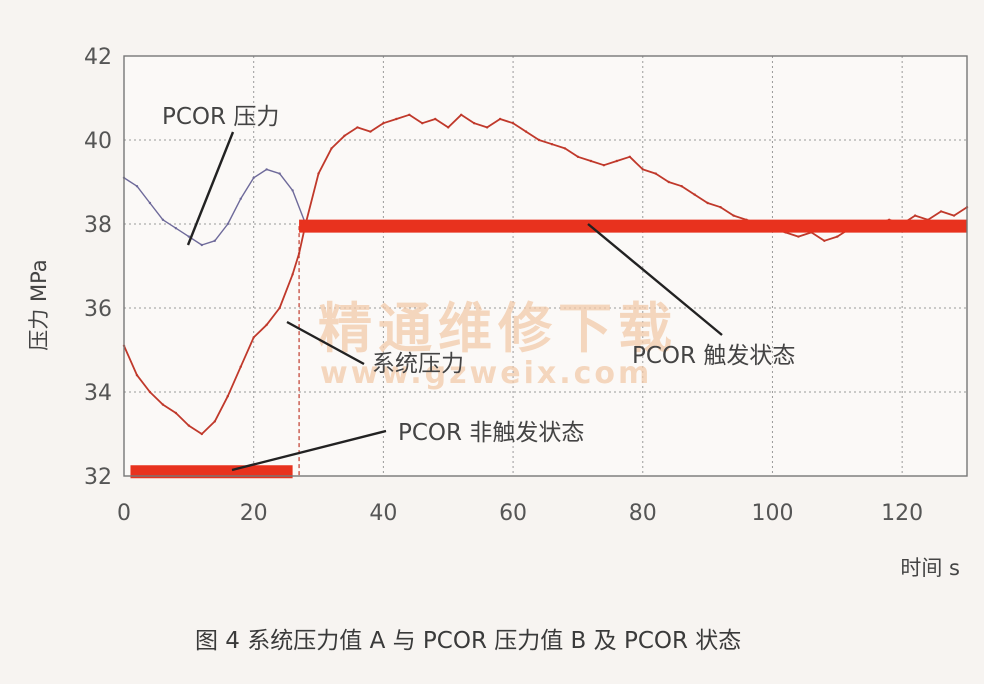  I want to click on x-tick-label: 120, so click(902, 513).